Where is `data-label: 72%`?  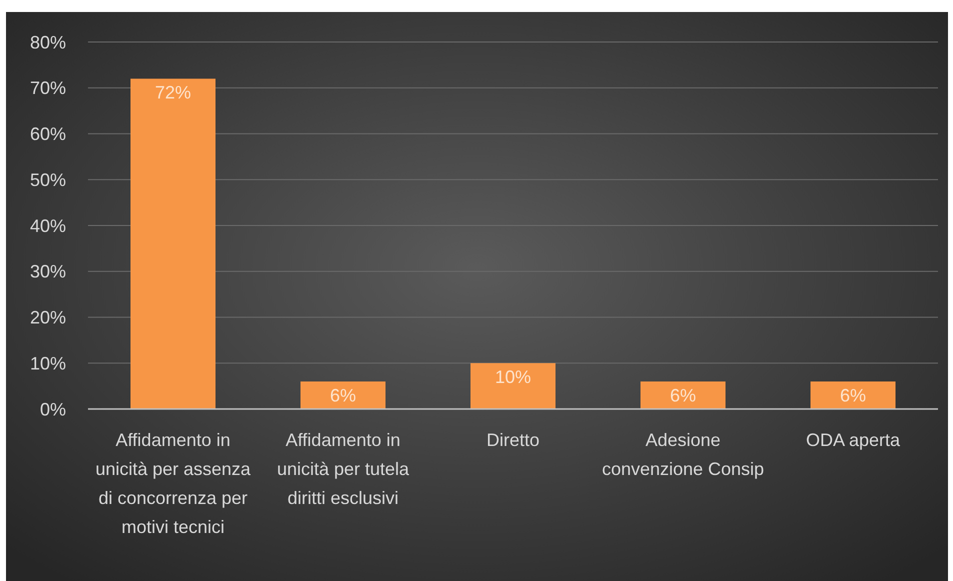 data-label: 72% is located at coordinates (173, 92).